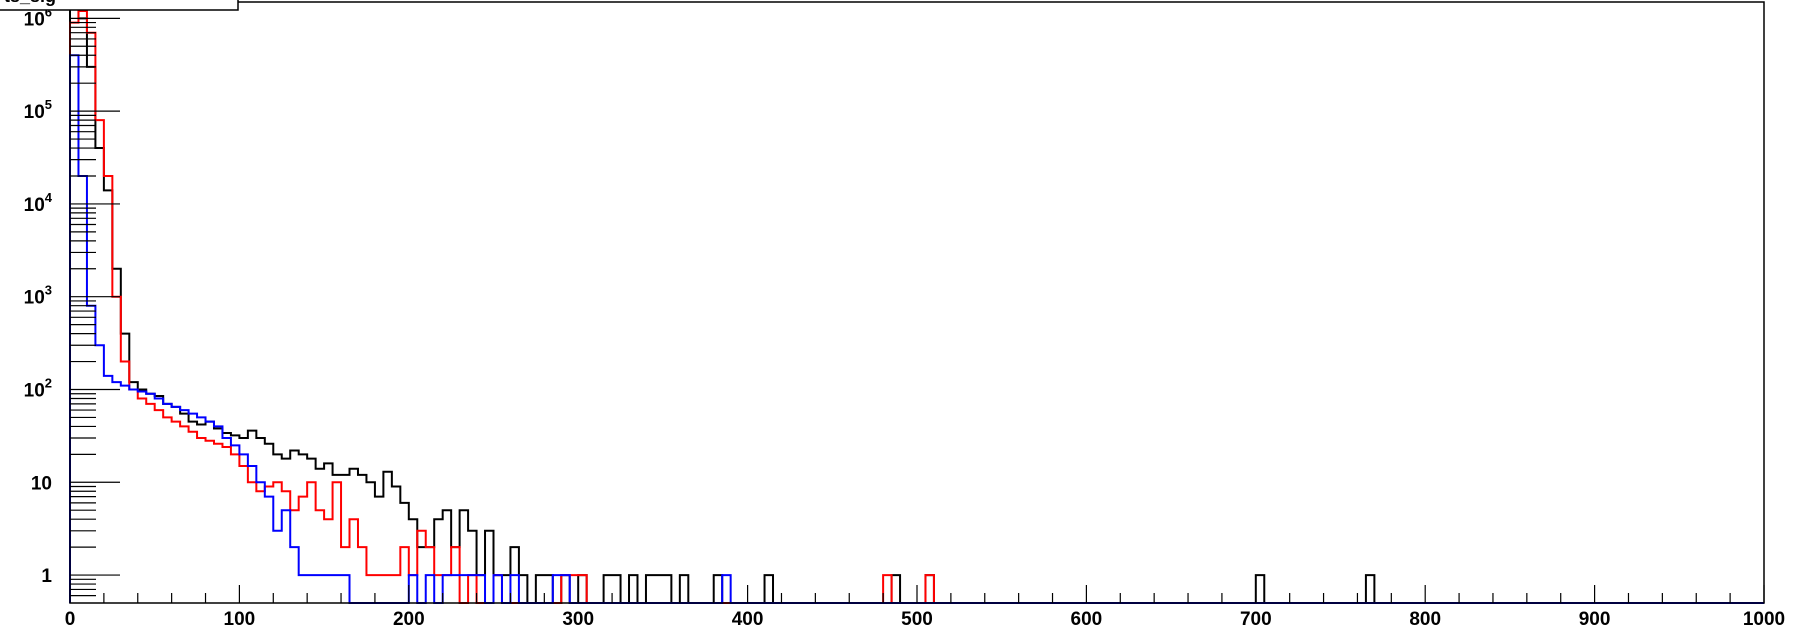 The image size is (1807, 634). What do you see at coordinates (48, 104) in the screenshot?
I see `y-tick-exponent: 5` at bounding box center [48, 104].